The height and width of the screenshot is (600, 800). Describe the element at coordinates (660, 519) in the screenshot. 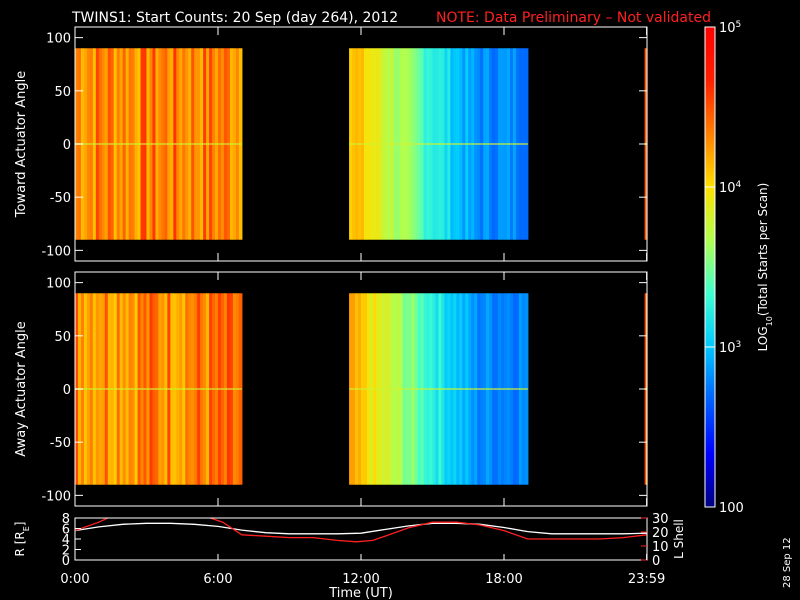

I see `y-tick-label: 30` at that location.